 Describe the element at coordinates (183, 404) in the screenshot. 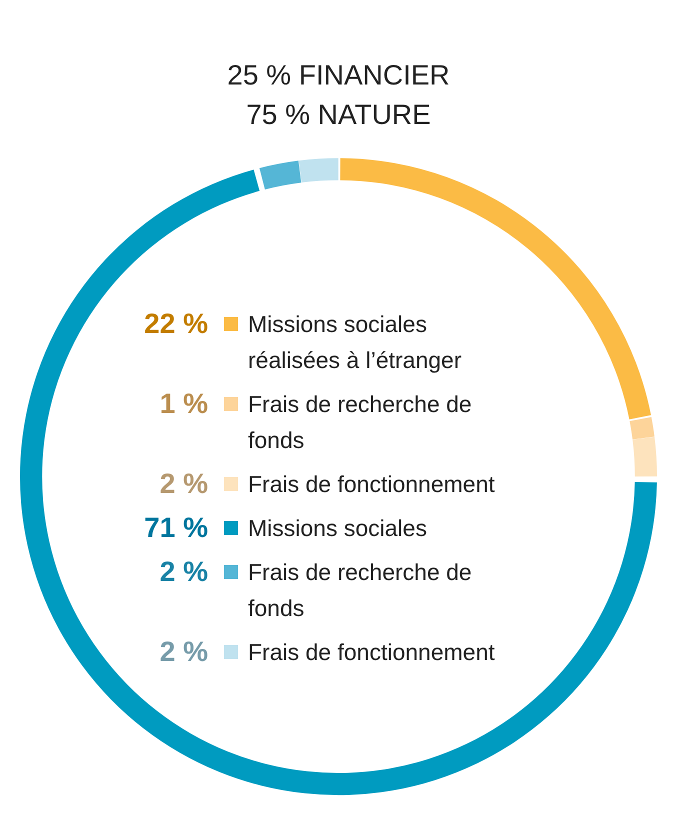

I see `data-label: 1 %` at that location.